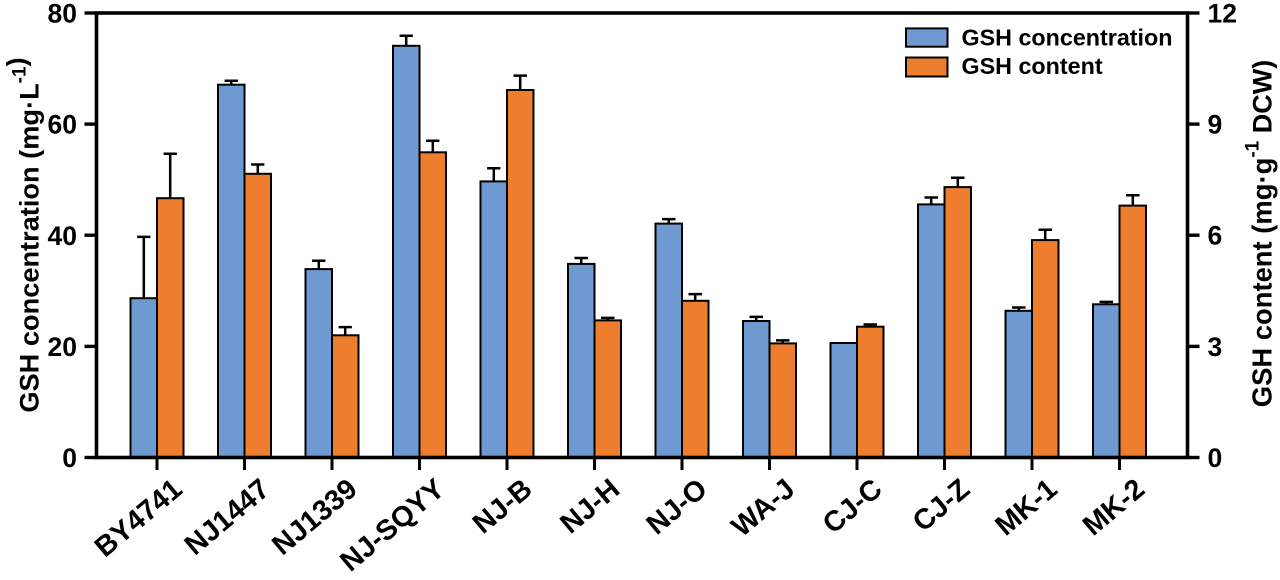 Image resolution: width=1280 pixels, height=580 pixels. I want to click on svg-text: GSH content, so click(1032, 66).